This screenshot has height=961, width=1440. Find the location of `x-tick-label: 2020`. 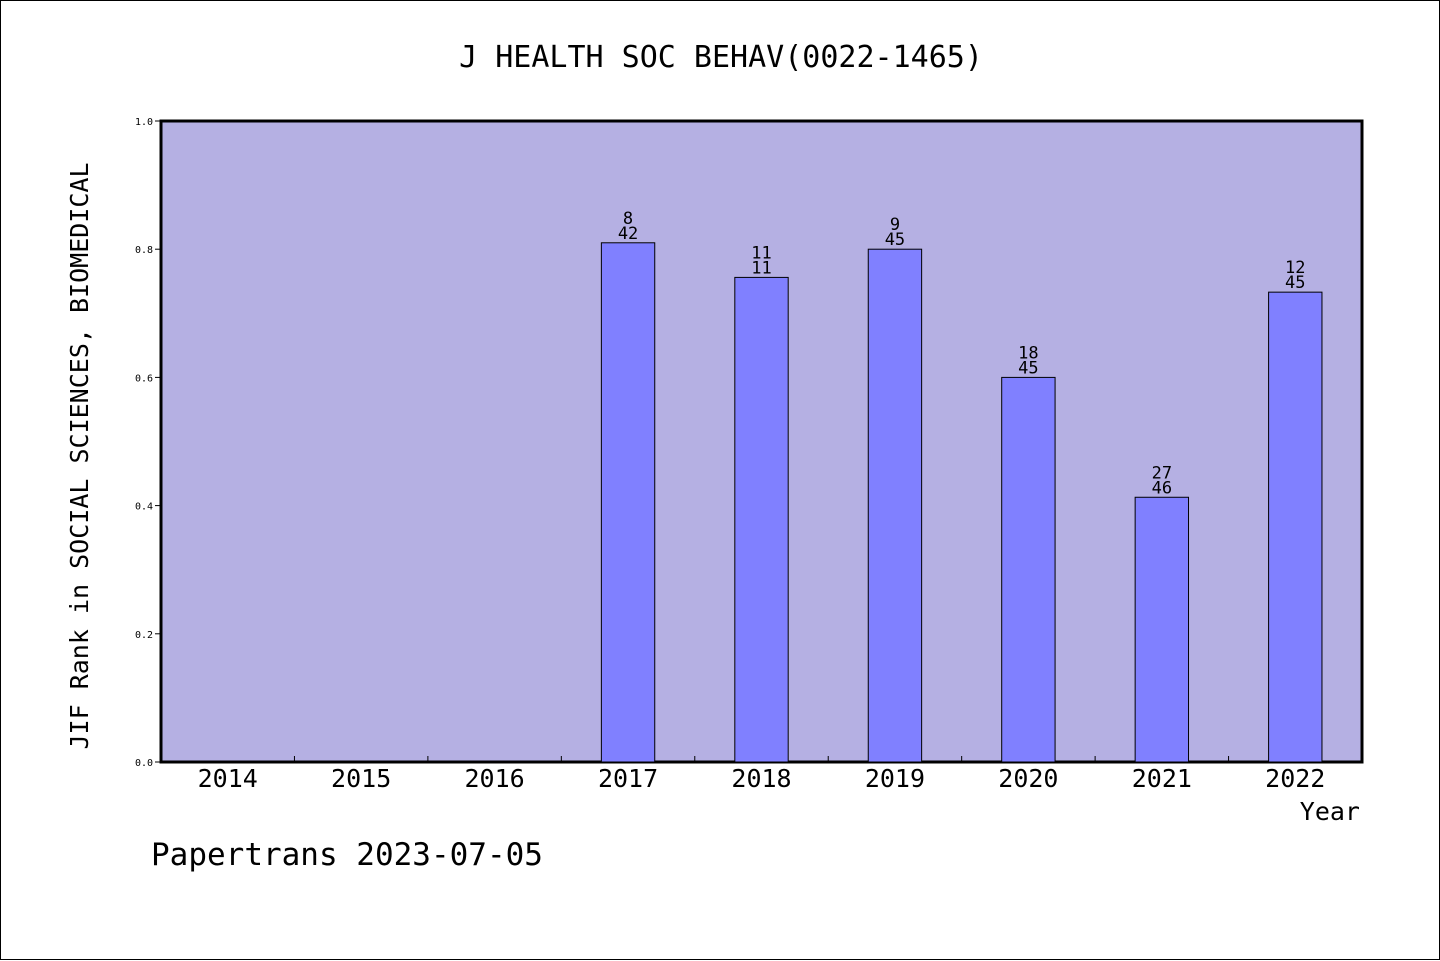

x-tick-label: 2020 is located at coordinates (1028, 778).